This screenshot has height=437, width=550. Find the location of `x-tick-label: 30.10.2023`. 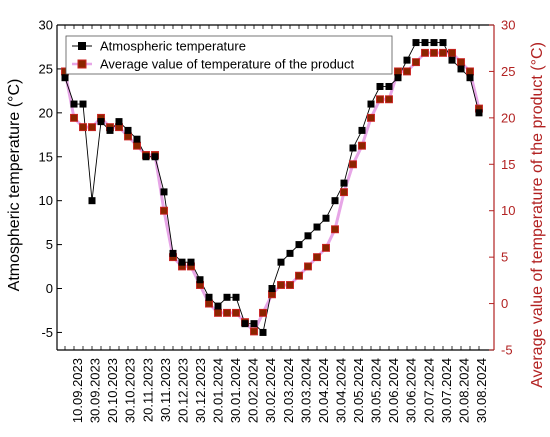

x-tick-label: 30.10.2023 is located at coordinates (130, 390).